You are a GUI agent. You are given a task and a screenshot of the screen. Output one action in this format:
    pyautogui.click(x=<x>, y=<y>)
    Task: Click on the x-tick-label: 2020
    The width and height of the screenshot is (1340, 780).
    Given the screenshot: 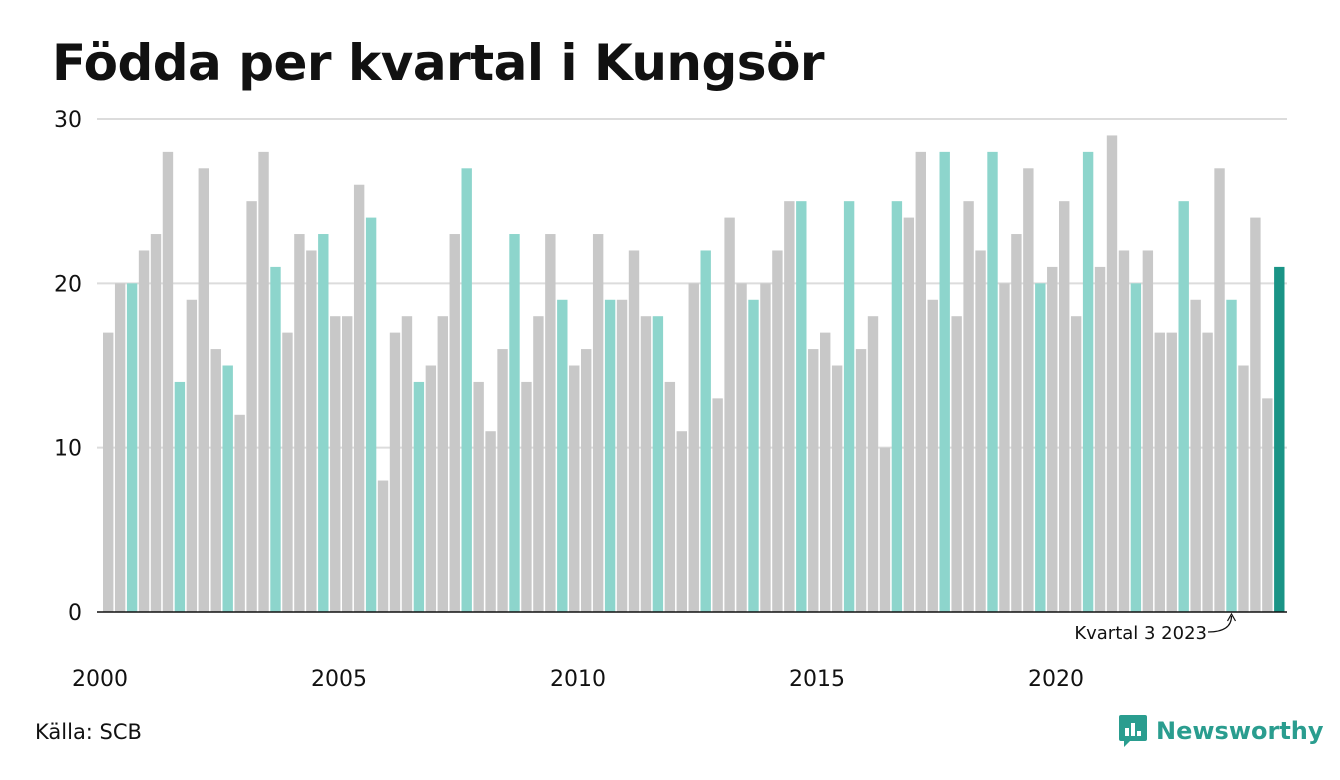 What is the action you would take?
    pyautogui.click(x=1056, y=679)
    